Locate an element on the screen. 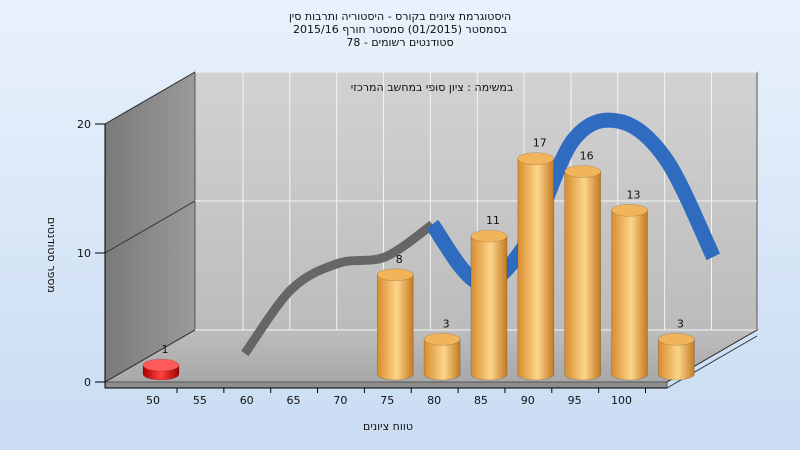 The width and height of the screenshot is (800, 450). x-tick-label: 60 is located at coordinates (247, 400).